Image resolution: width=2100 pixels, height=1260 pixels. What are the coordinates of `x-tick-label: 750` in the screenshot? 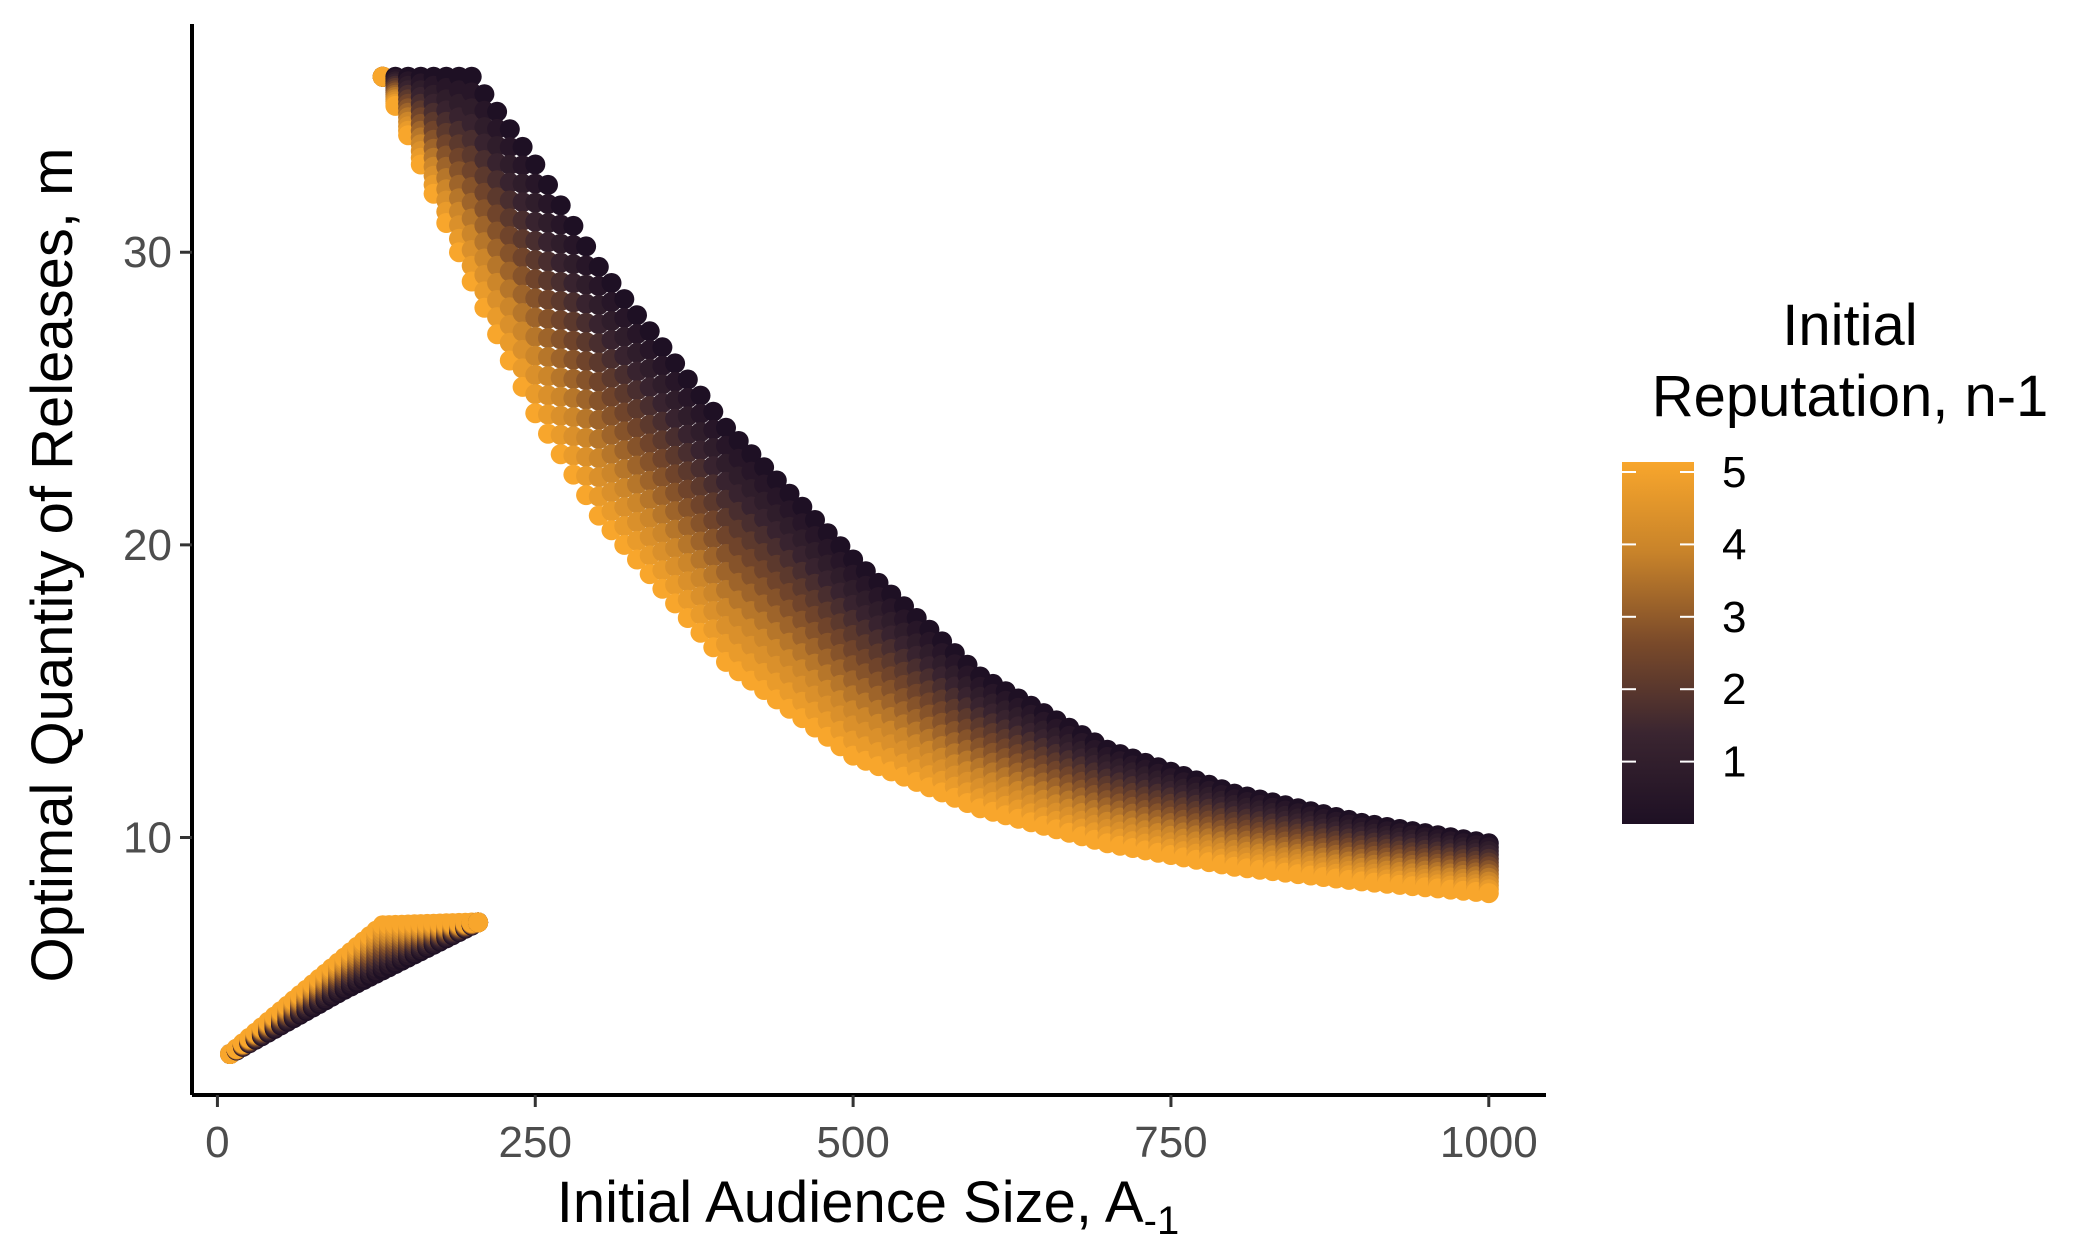 It's located at (1170, 1142).